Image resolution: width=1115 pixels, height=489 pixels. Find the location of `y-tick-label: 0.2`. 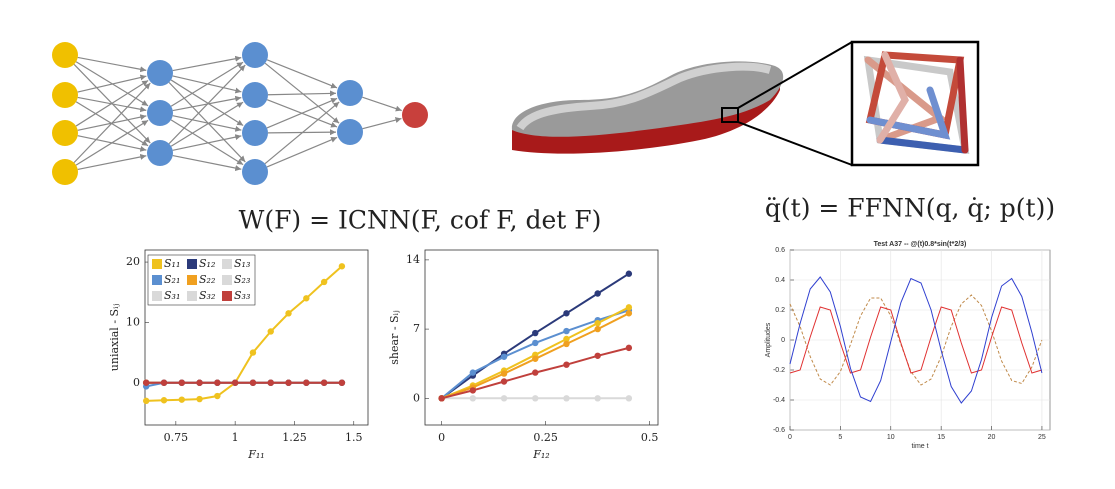

y-tick-label: 0.2 is located at coordinates (780, 310).